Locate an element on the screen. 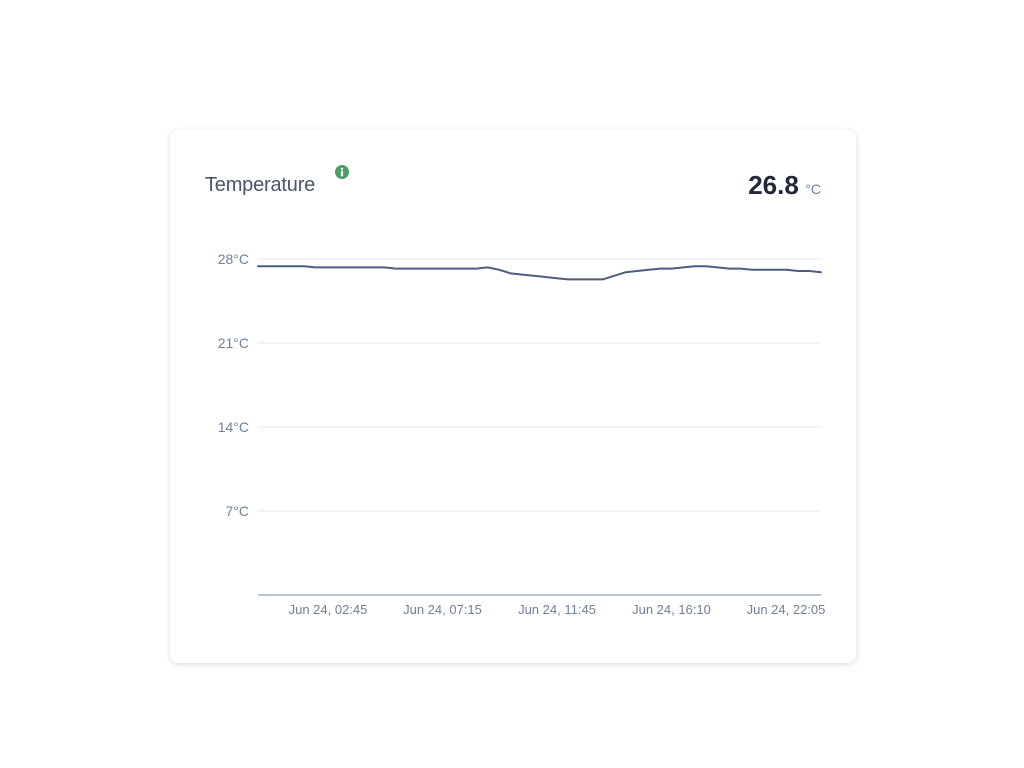  card-title: Temperature is located at coordinates (260, 185).